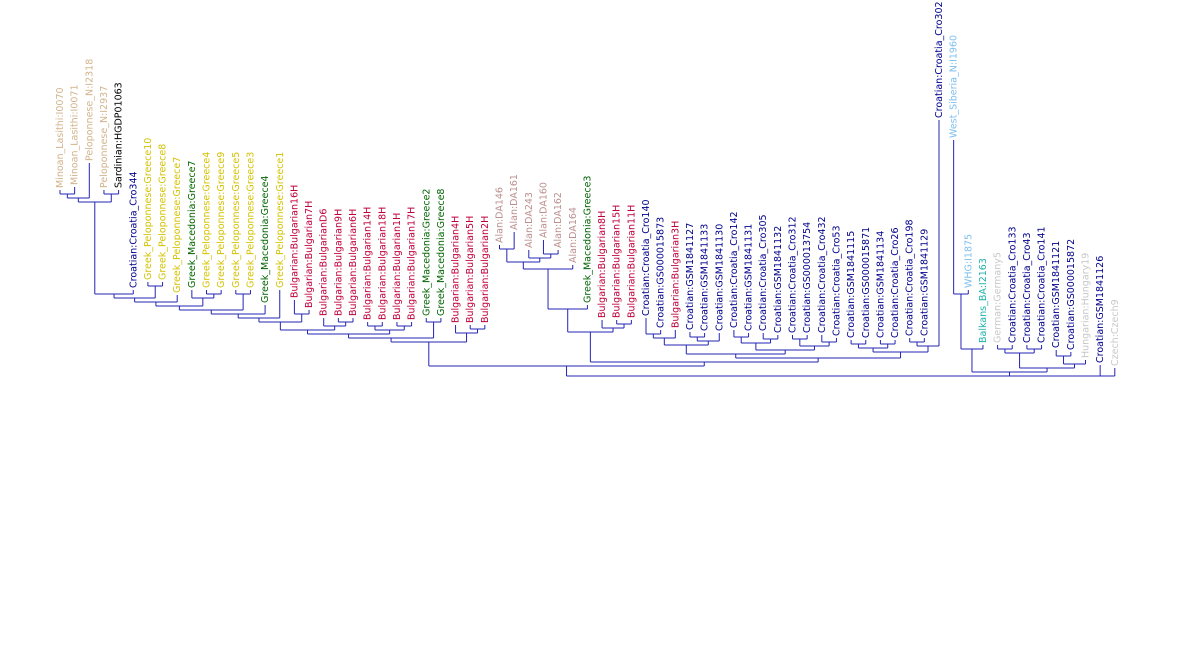  What do you see at coordinates (749, 277) in the screenshot?
I see `leaf-label: Croatian:GSM1841131` at bounding box center [749, 277].